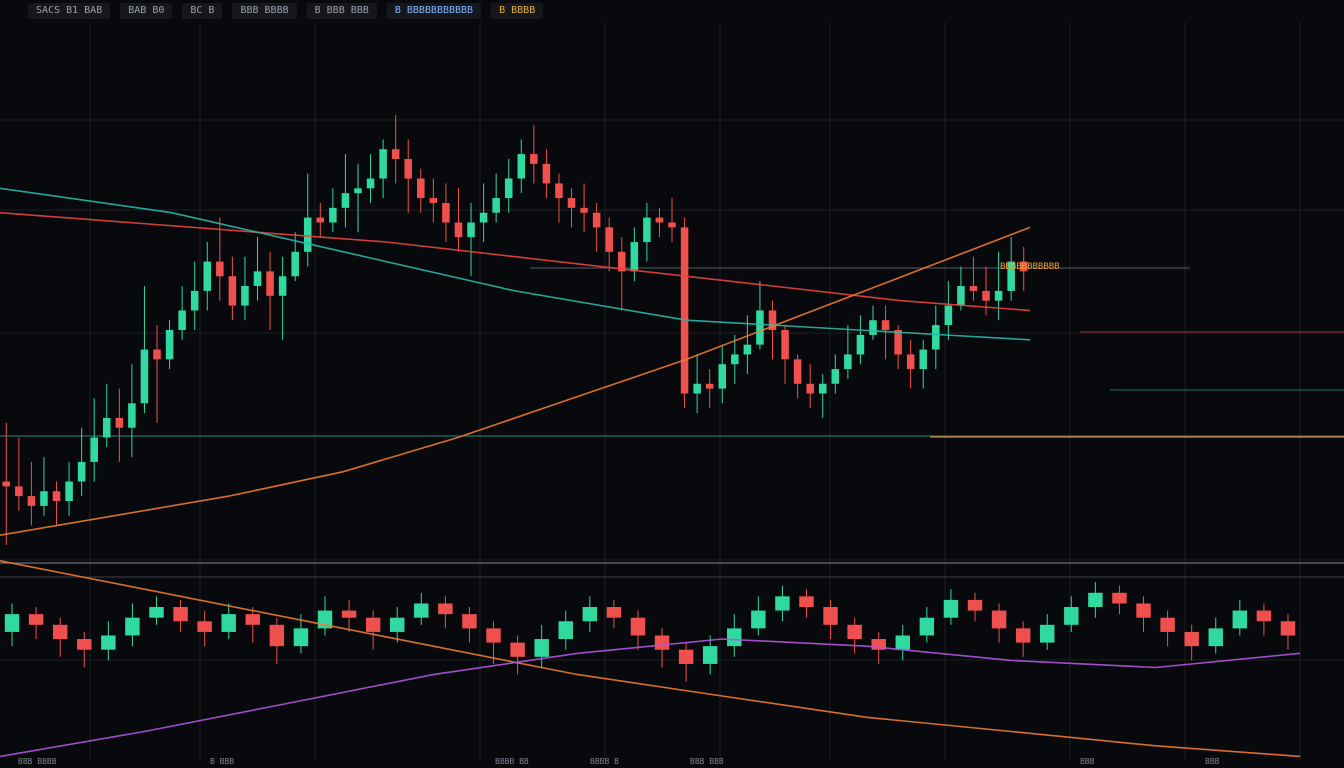 This screenshot has height=768, width=1344. Describe the element at coordinates (202, 11) in the screenshot. I see `toolbar-item-3: BC B` at that location.